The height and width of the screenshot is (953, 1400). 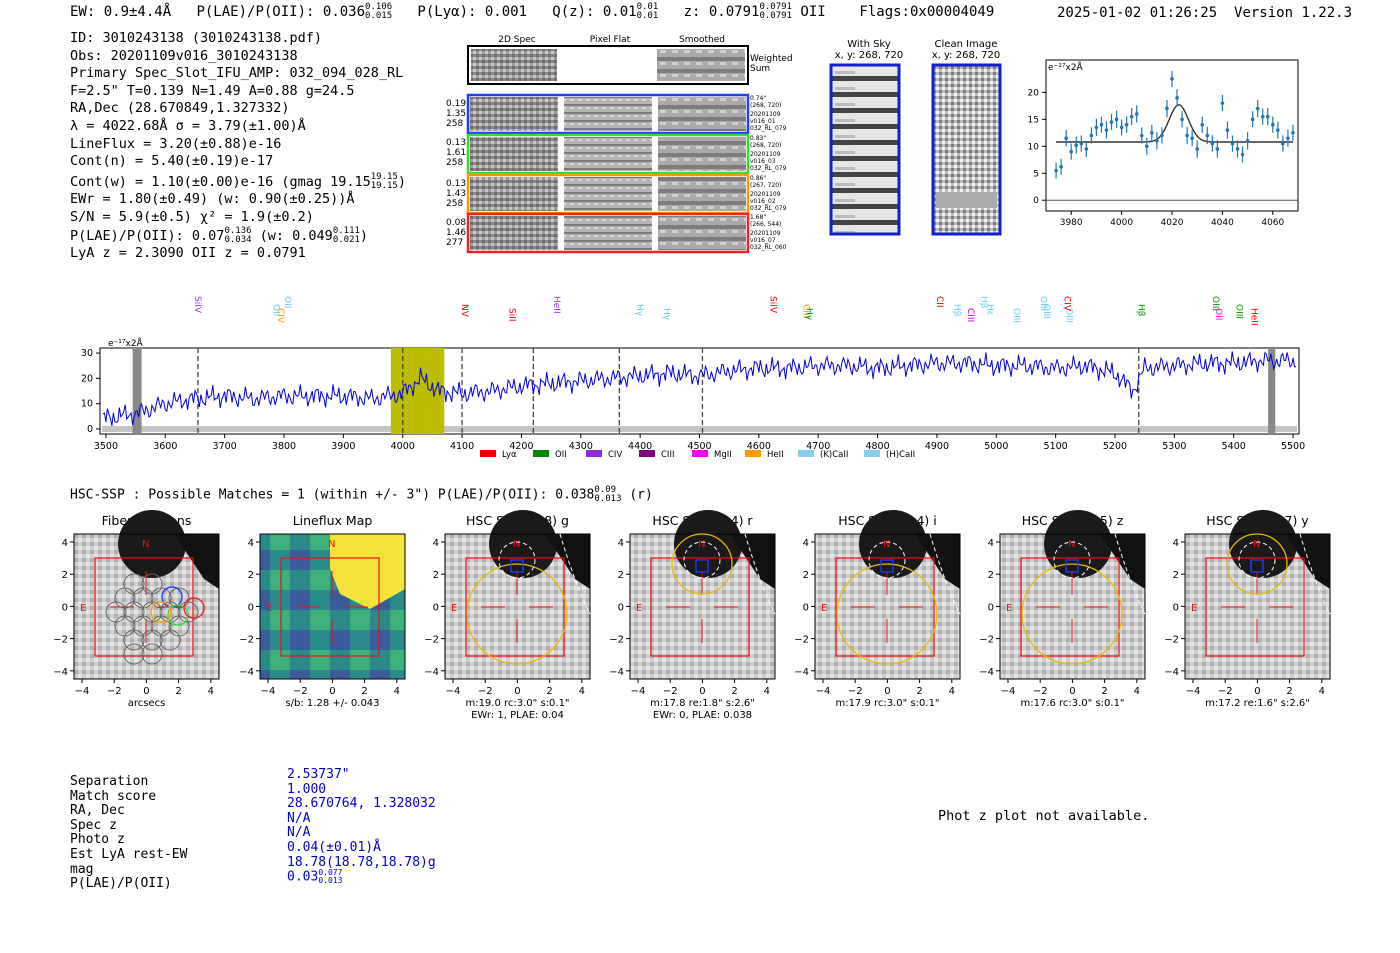 I want to click on spec-xtick-label-1: 3600, so click(x=165, y=446).